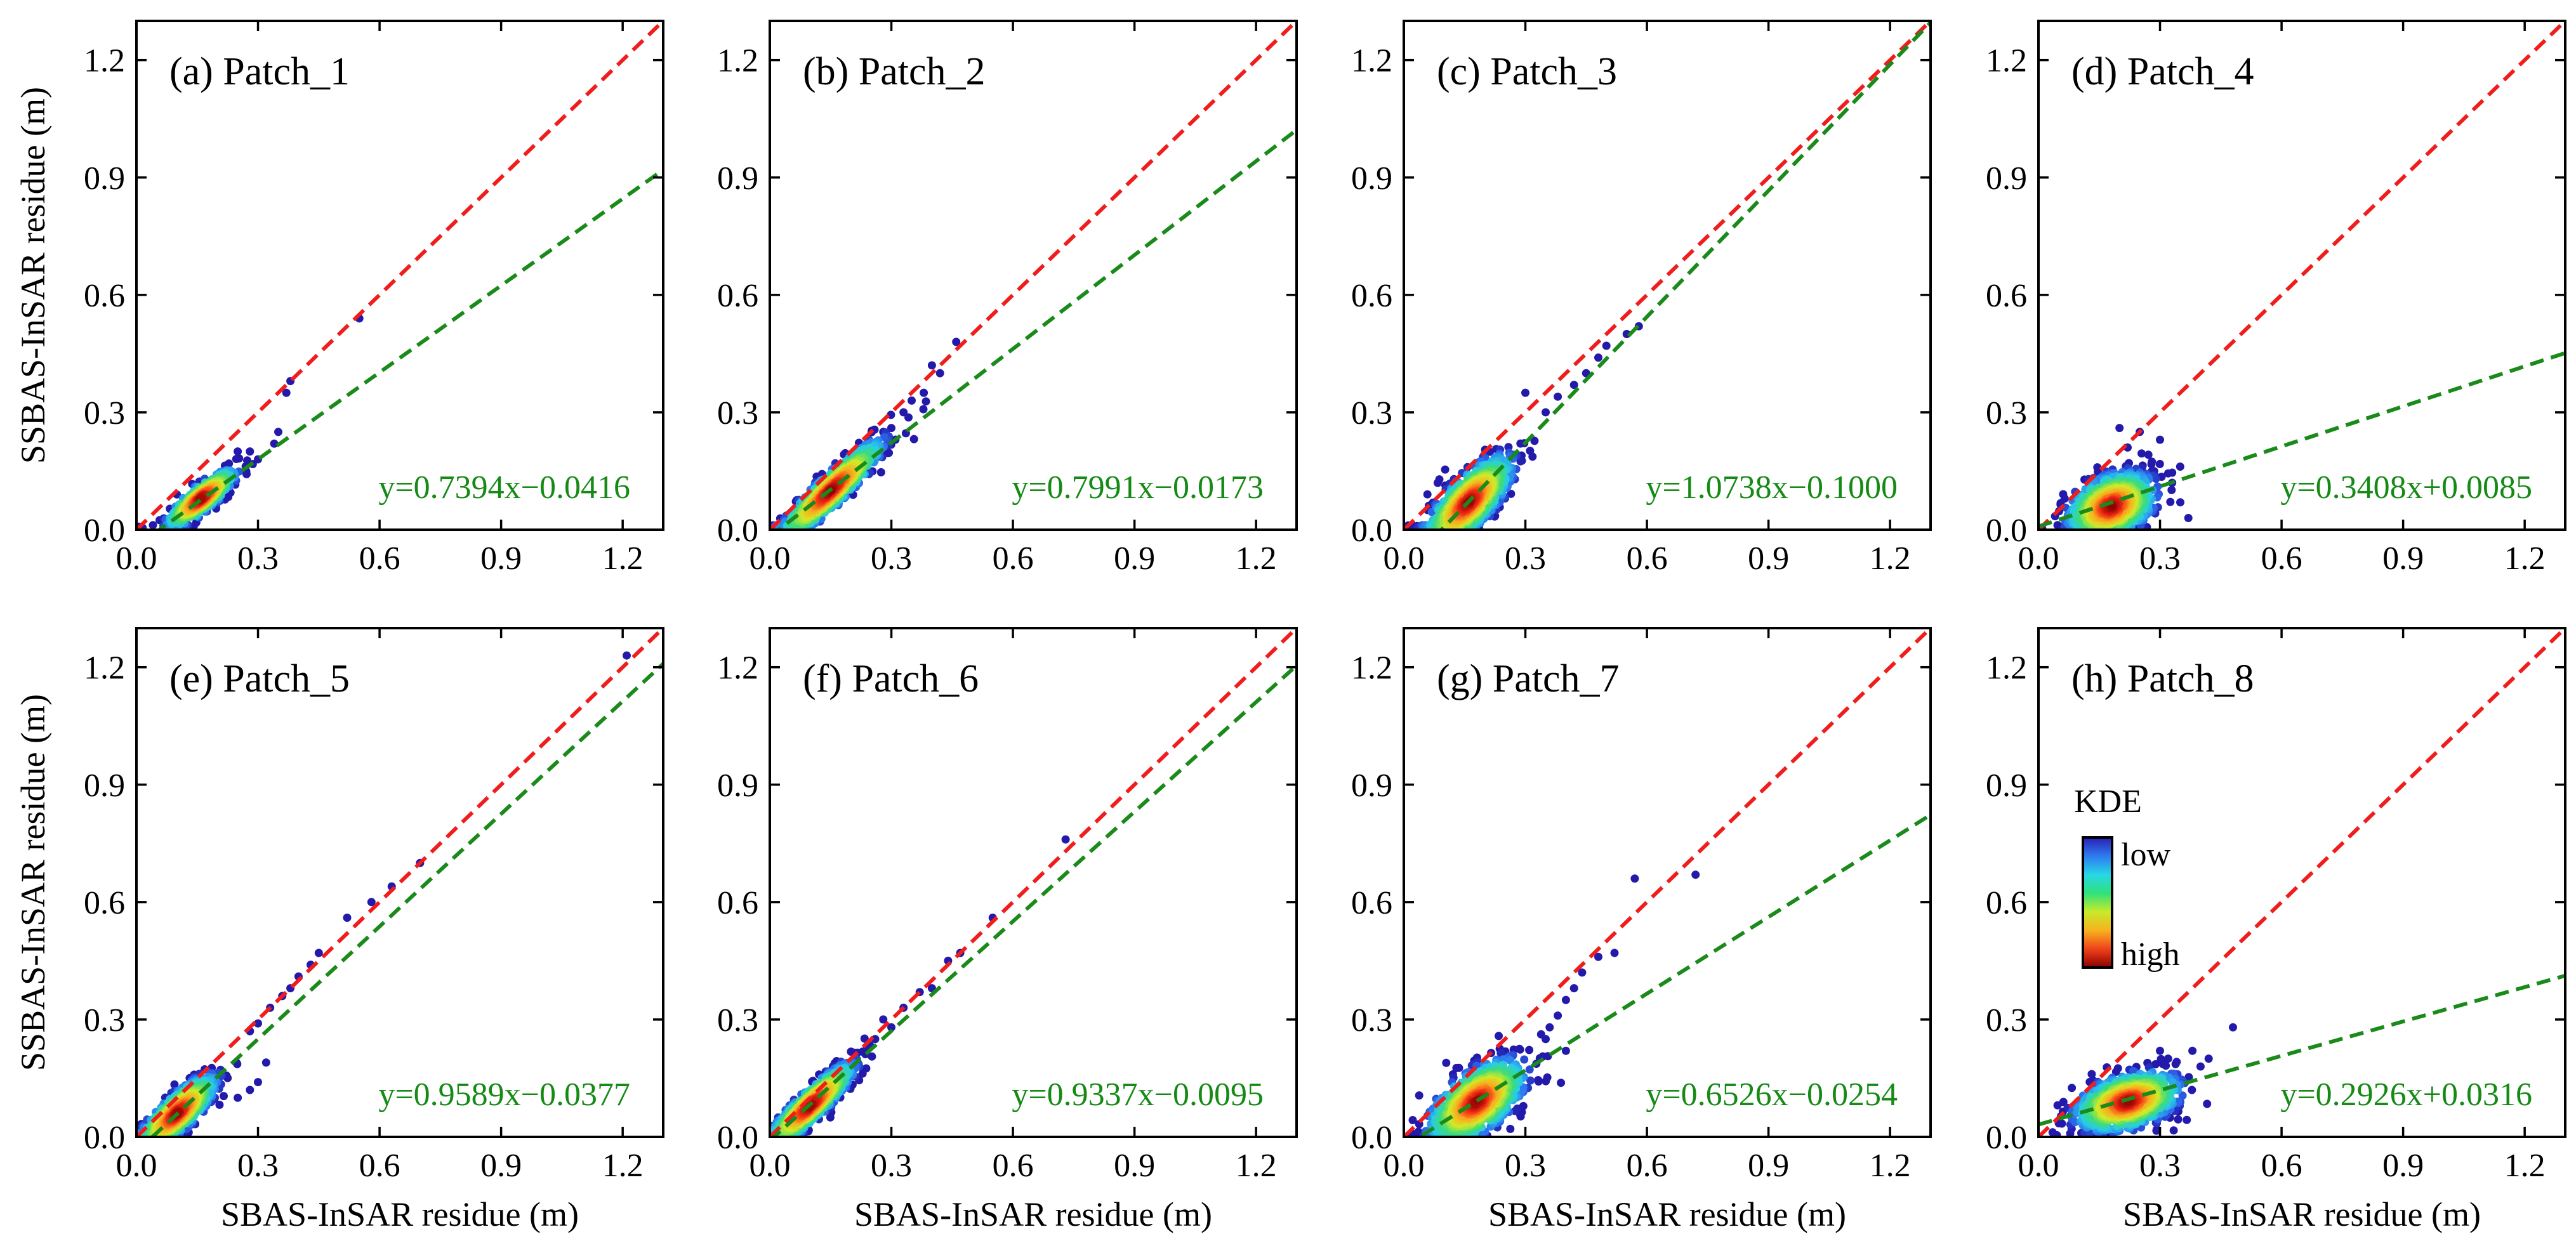 This screenshot has width=2576, height=1260. I want to click on panel-title: (c) Patch_3, so click(1527, 71).